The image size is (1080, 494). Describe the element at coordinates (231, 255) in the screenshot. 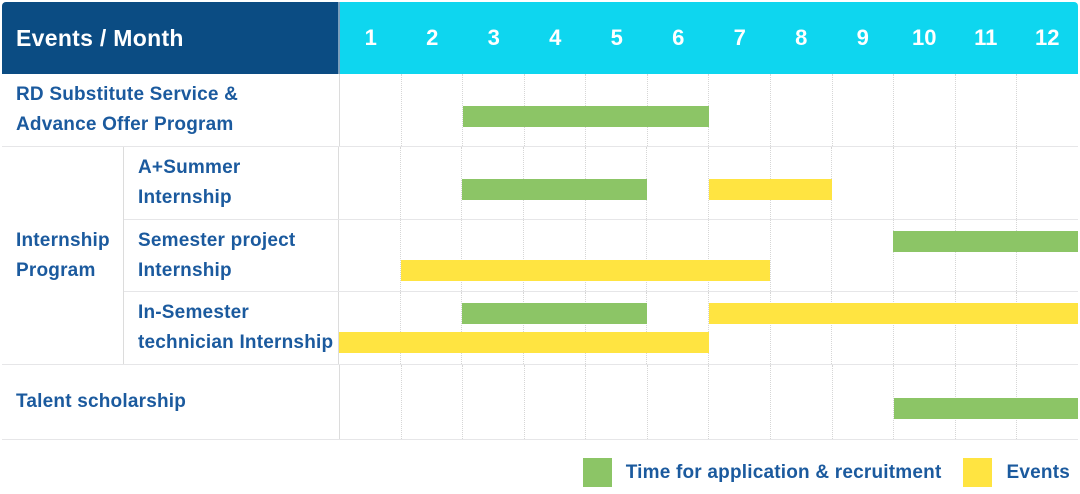

I see `row-label-semester-project: Semester project Internship` at that location.